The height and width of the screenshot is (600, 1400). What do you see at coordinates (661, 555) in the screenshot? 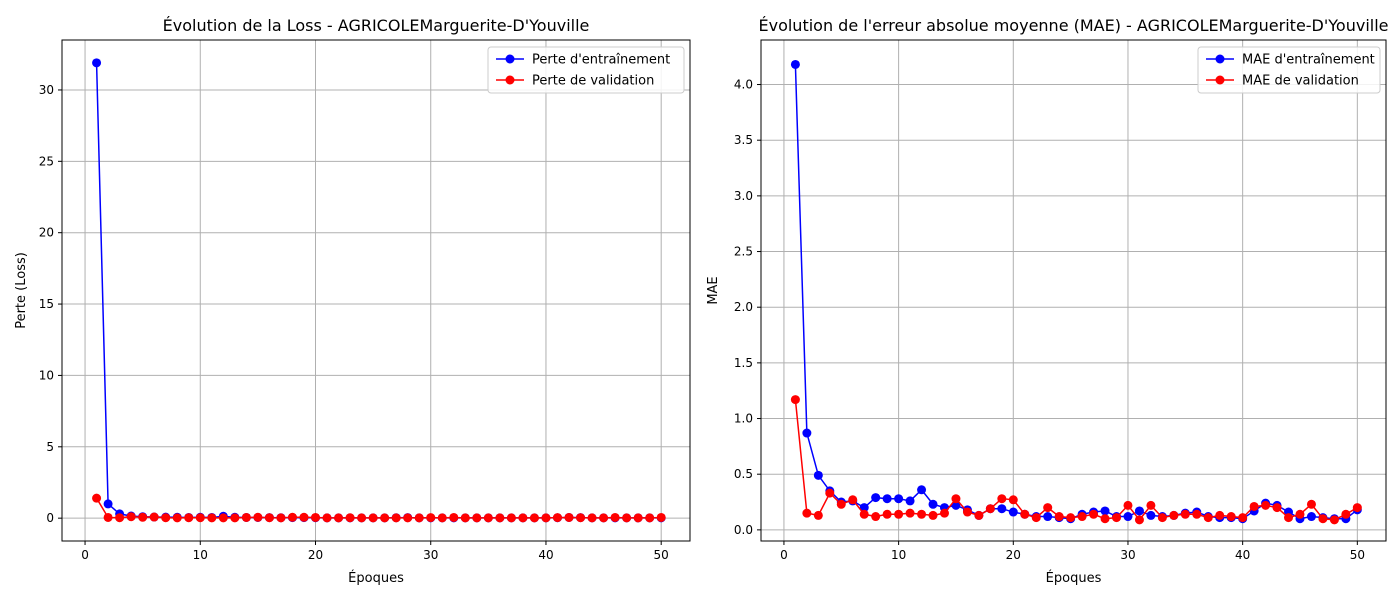
I see `x-tick-label: 50` at bounding box center [661, 555].